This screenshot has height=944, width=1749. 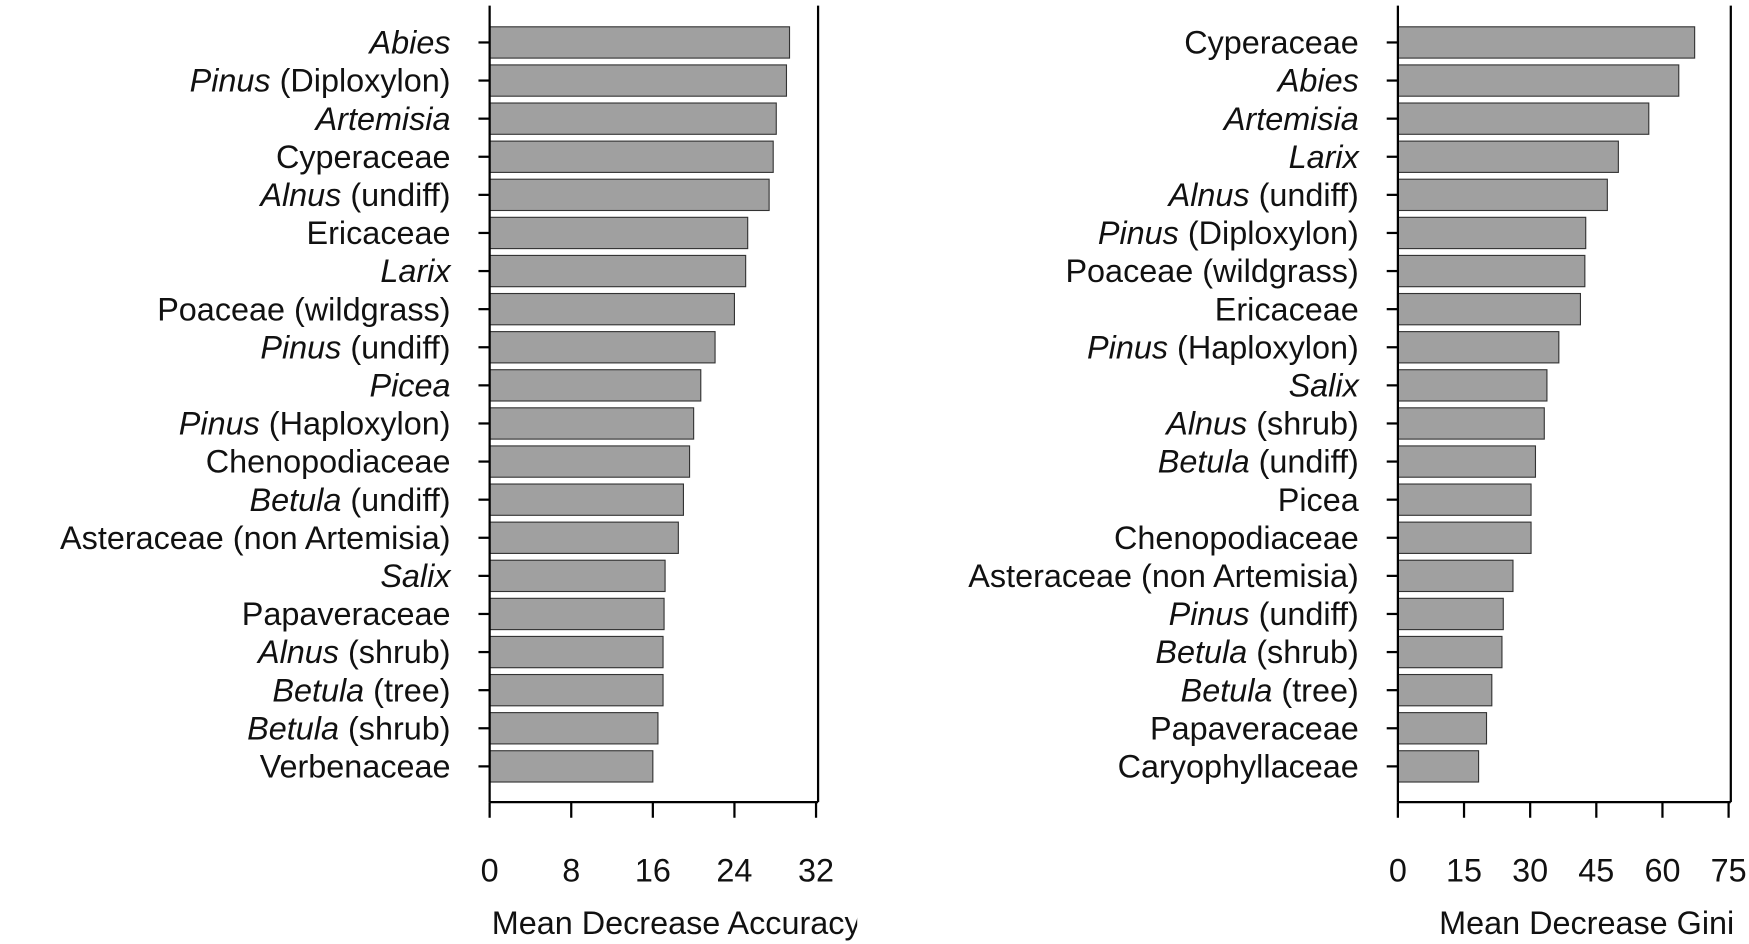 I want to click on x-tick-label: 75, so click(x=1729, y=870).